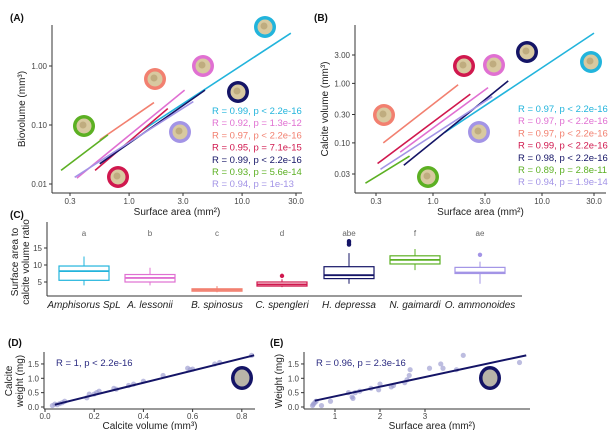  What do you see at coordinates (594, 201) in the screenshot?
I see `x-tick-label: 30.0` at bounding box center [594, 201].